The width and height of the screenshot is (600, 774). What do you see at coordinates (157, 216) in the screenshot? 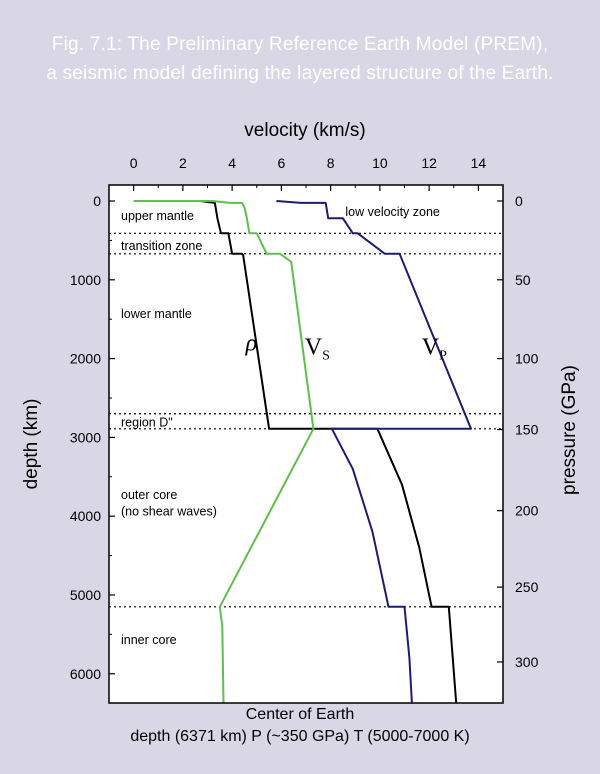
I see `zone-label-upper-mantle: upper mantle` at bounding box center [157, 216].